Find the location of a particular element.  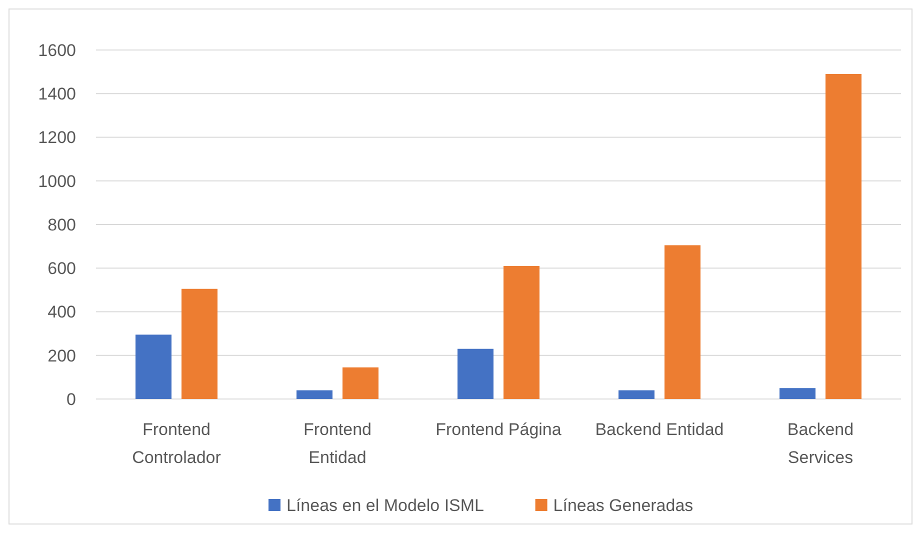

y-tick-label: 1000 is located at coordinates (57, 181).